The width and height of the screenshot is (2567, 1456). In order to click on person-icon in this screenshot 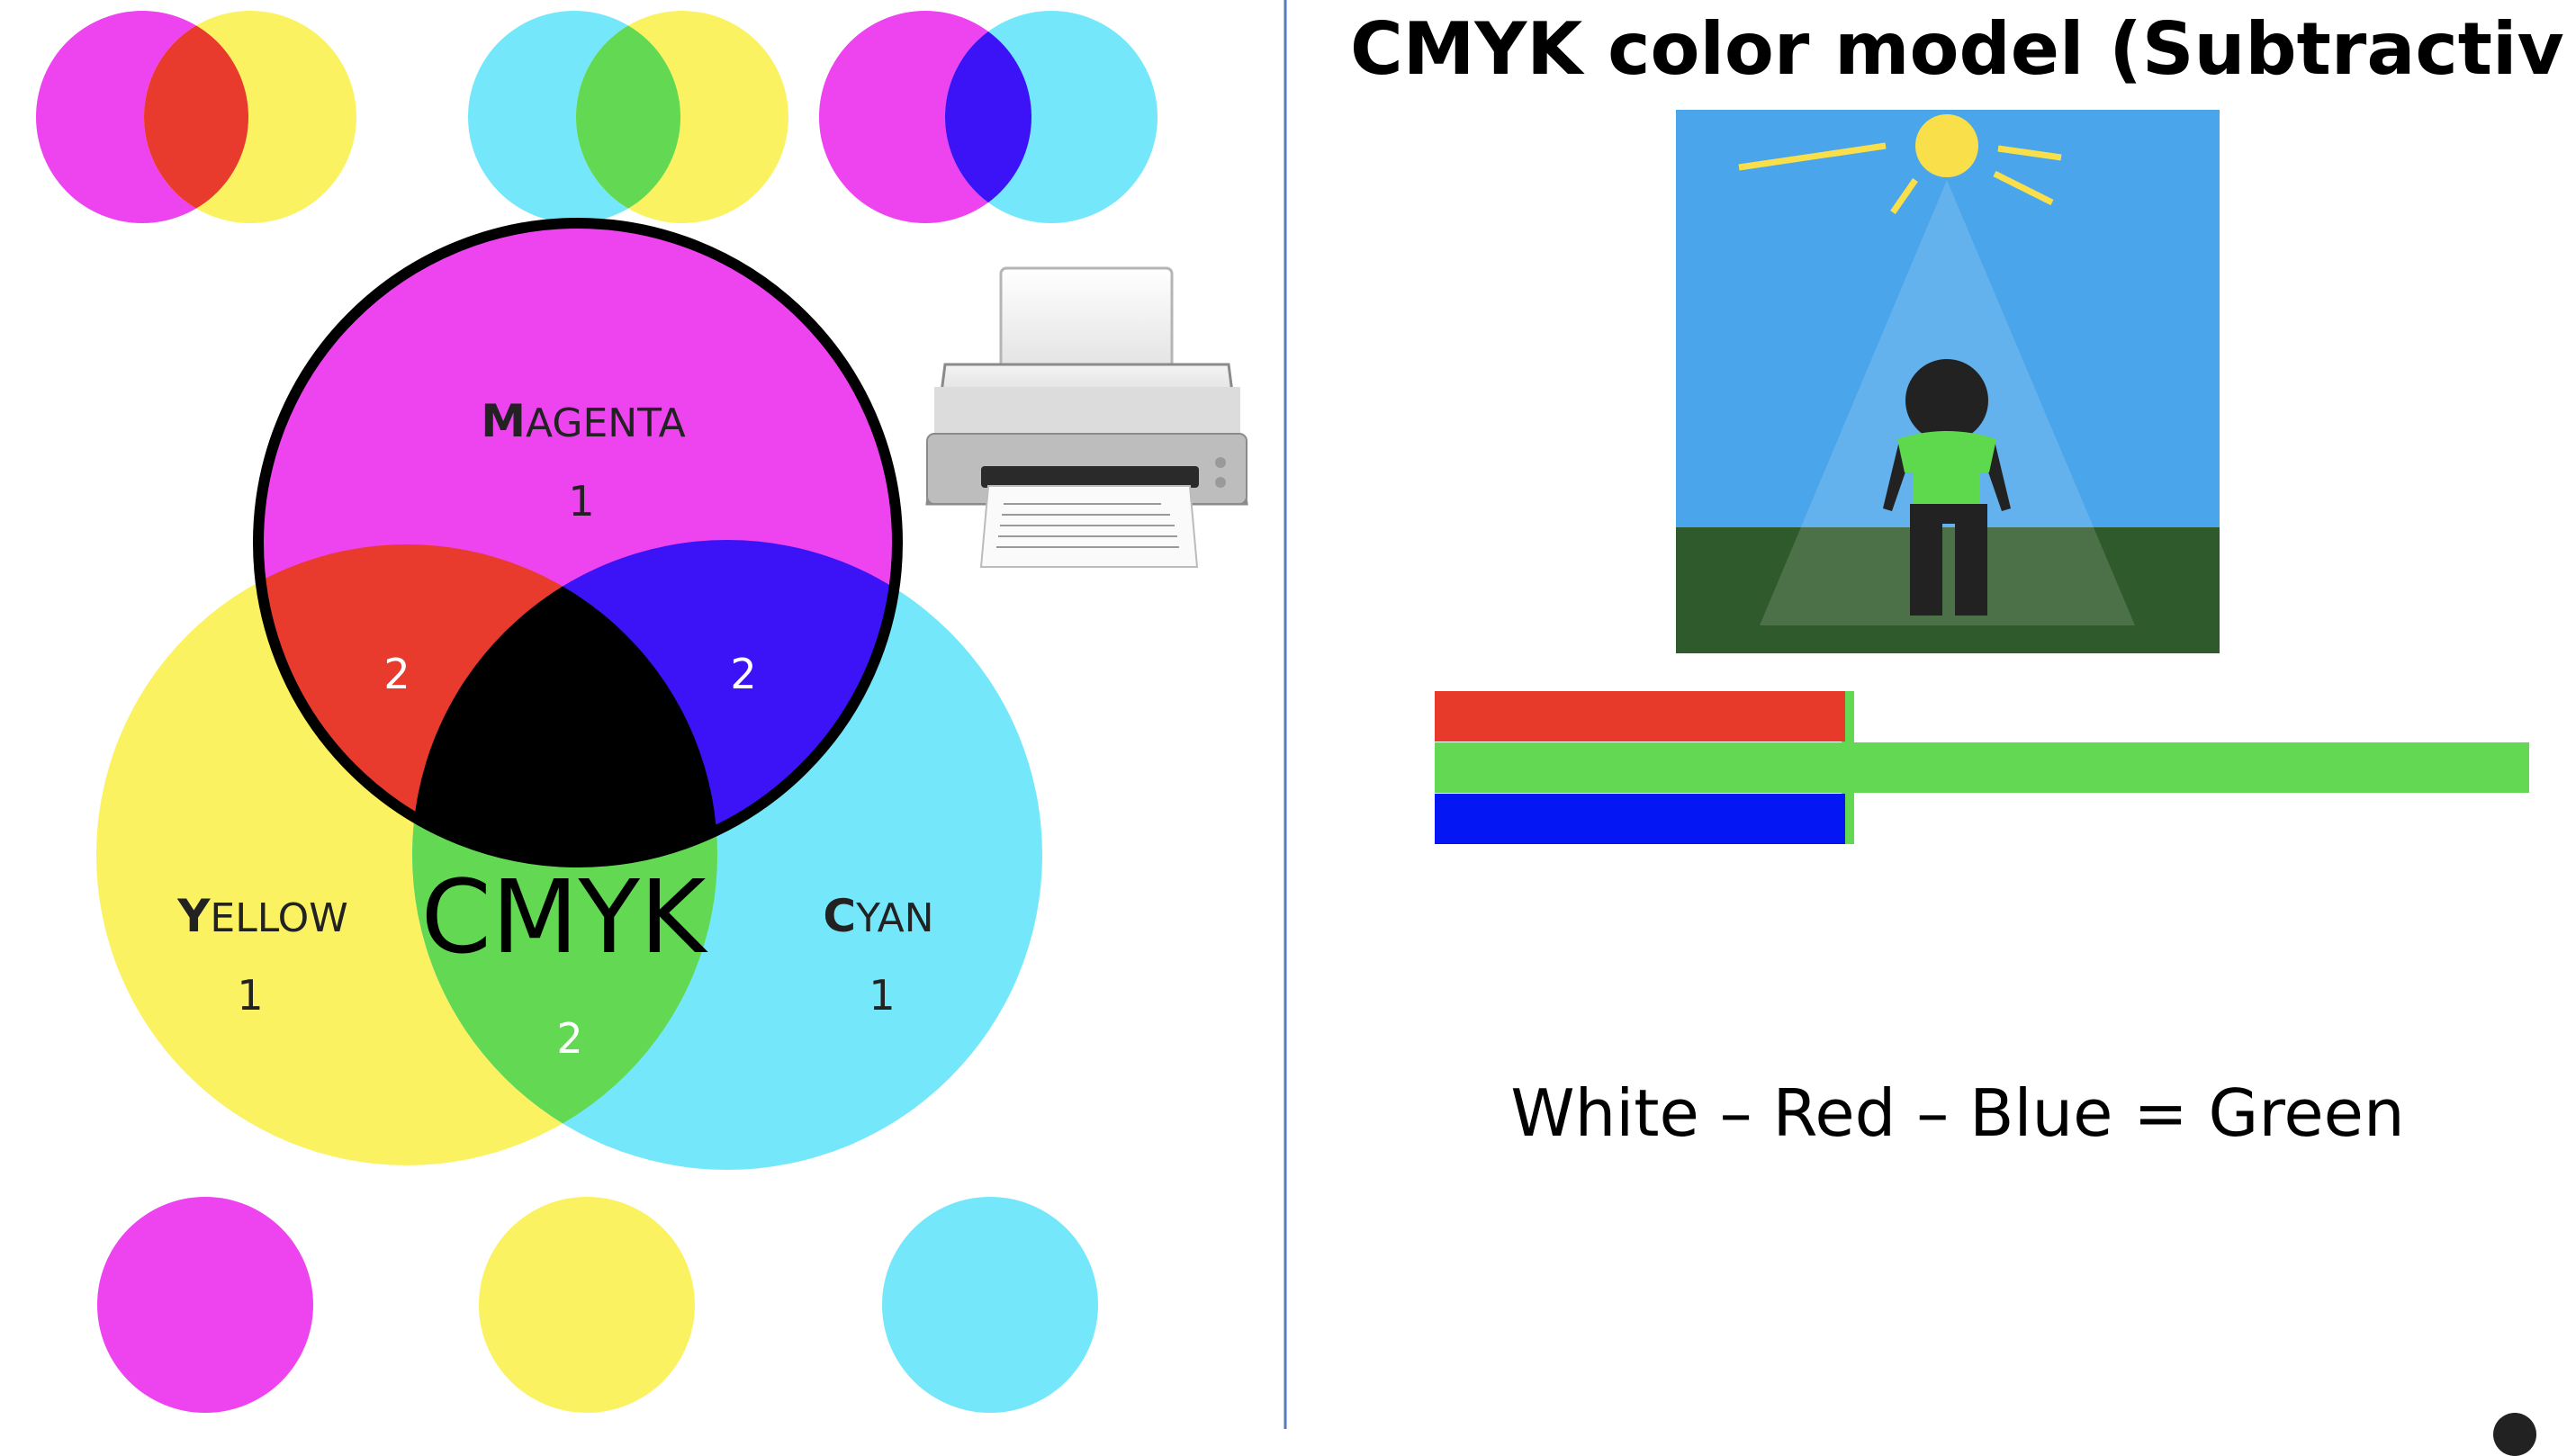, I will do `click(1947, 487)`.